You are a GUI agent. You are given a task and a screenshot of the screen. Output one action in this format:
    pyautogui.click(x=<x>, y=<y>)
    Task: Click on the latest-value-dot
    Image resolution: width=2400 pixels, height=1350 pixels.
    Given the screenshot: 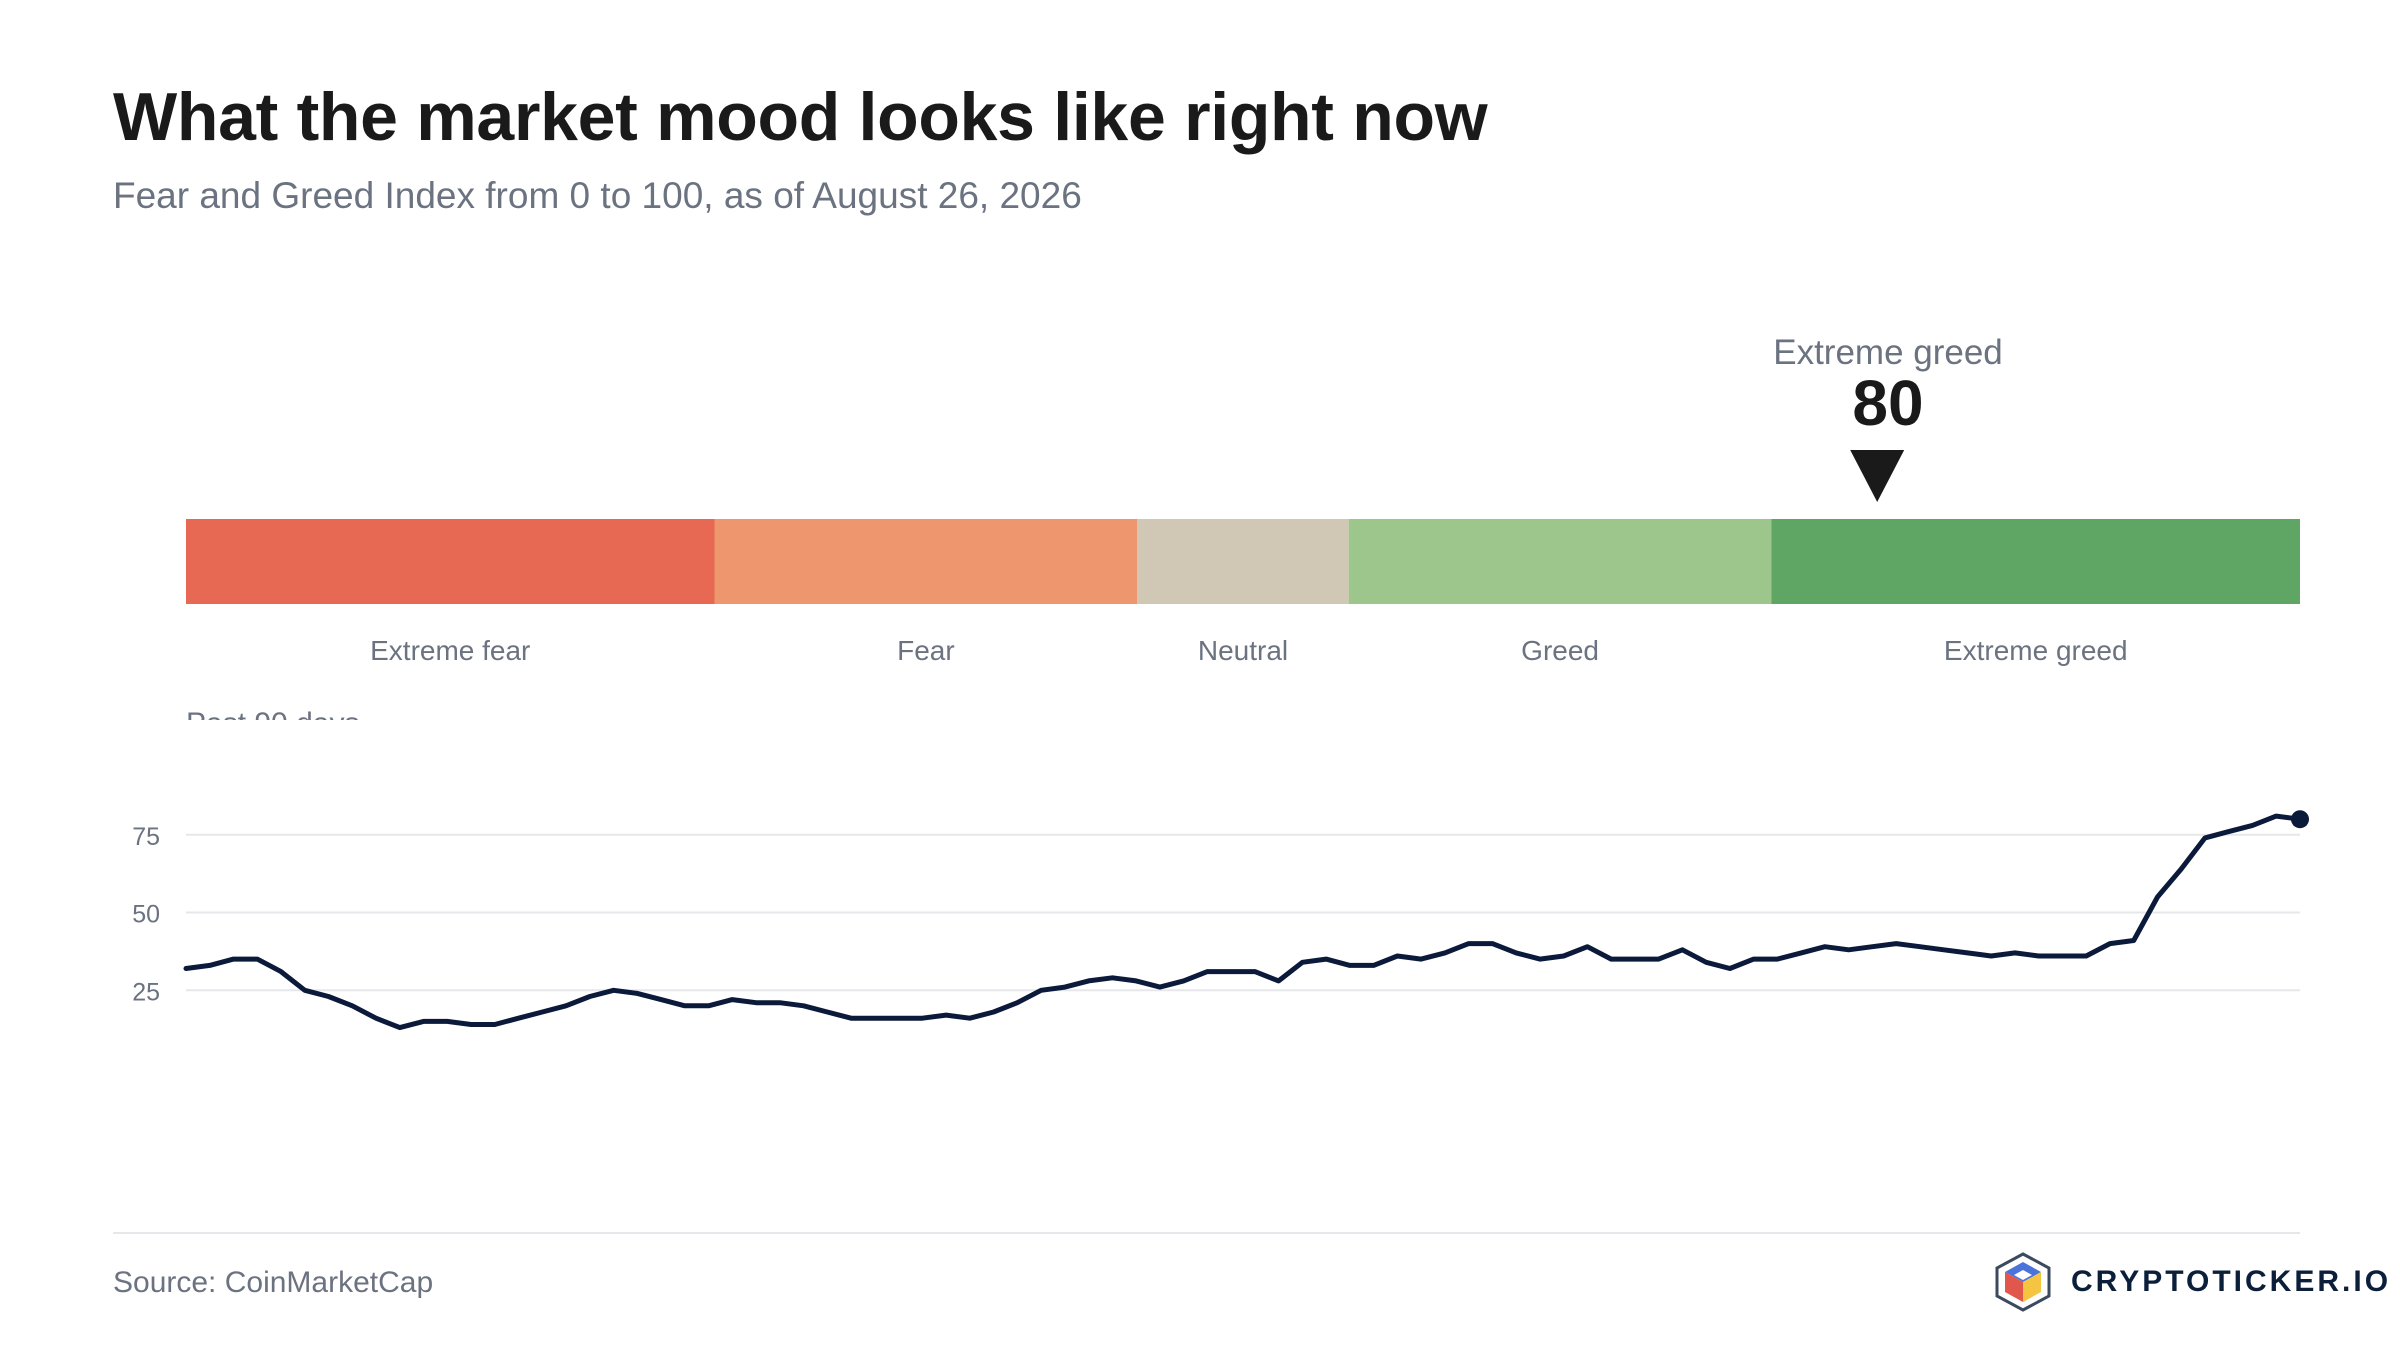 What is the action you would take?
    pyautogui.click(x=2300, y=819)
    